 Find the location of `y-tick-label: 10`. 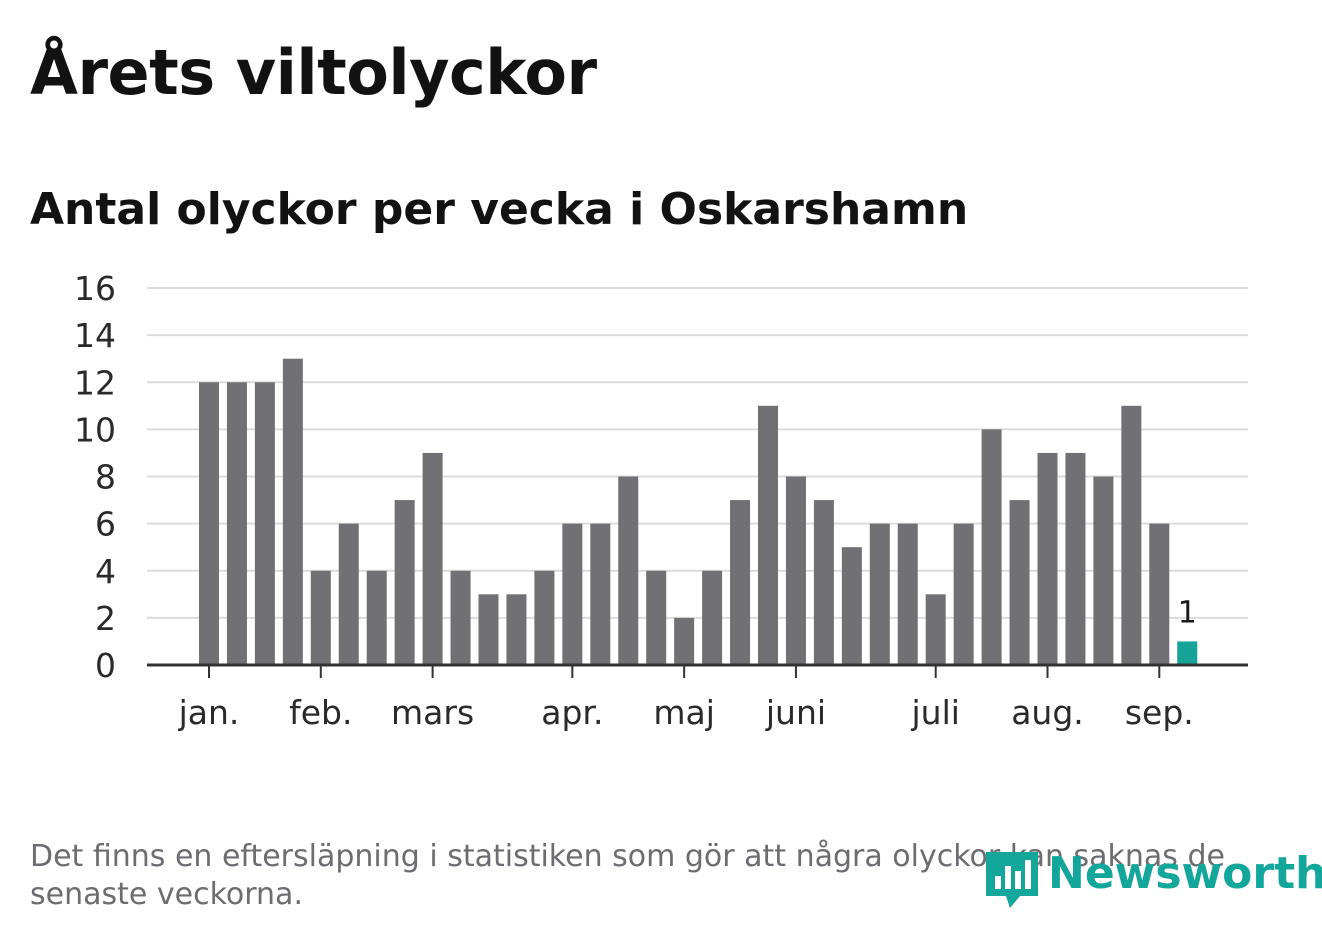

y-tick-label: 10 is located at coordinates (95, 429).